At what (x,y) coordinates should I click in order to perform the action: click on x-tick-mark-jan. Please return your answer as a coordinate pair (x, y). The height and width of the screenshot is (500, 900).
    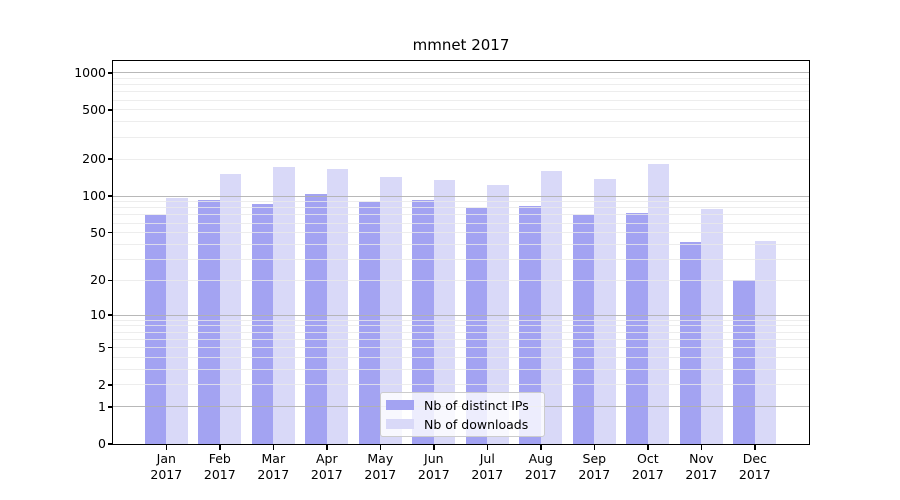
    Looking at the image, I should click on (166, 447).